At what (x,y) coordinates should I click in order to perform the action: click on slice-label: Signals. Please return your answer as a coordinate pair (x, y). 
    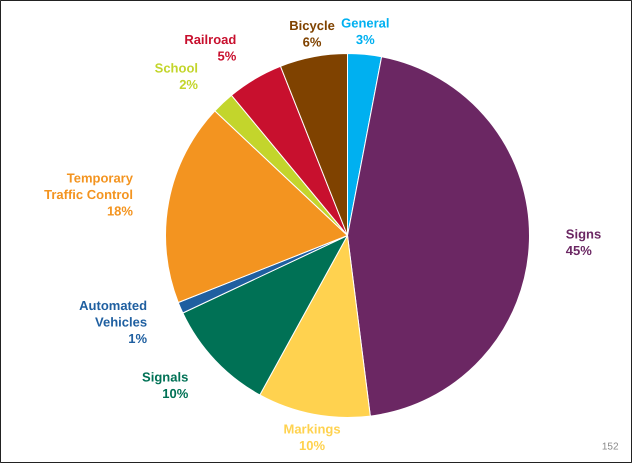
    Looking at the image, I should click on (165, 376).